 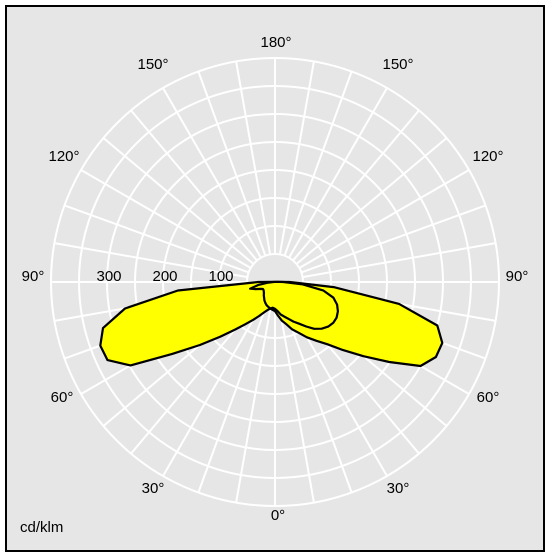 I want to click on angle-label-right-90: 90°, so click(x=517, y=276).